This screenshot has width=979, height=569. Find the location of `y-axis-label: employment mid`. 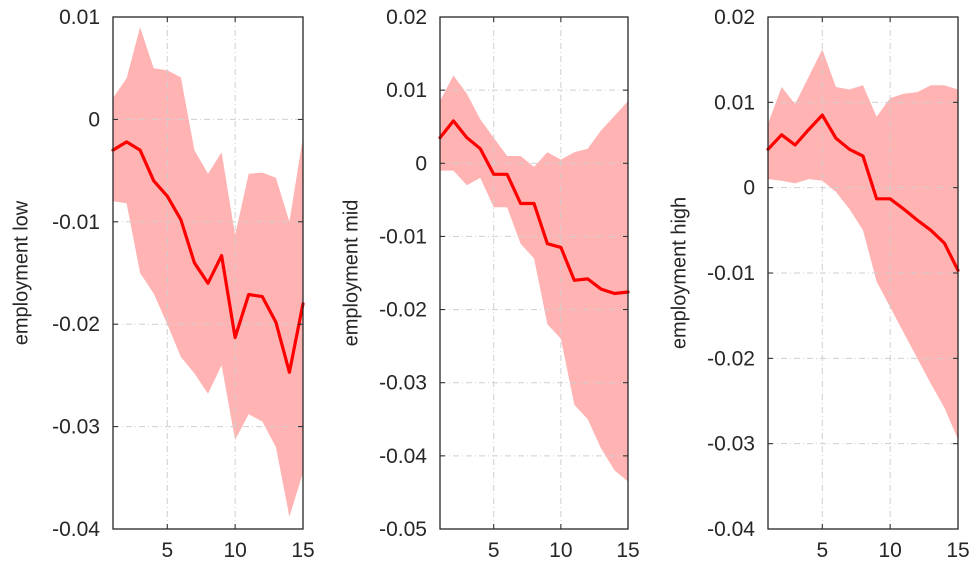

y-axis-label: employment mid is located at coordinates (351, 273).